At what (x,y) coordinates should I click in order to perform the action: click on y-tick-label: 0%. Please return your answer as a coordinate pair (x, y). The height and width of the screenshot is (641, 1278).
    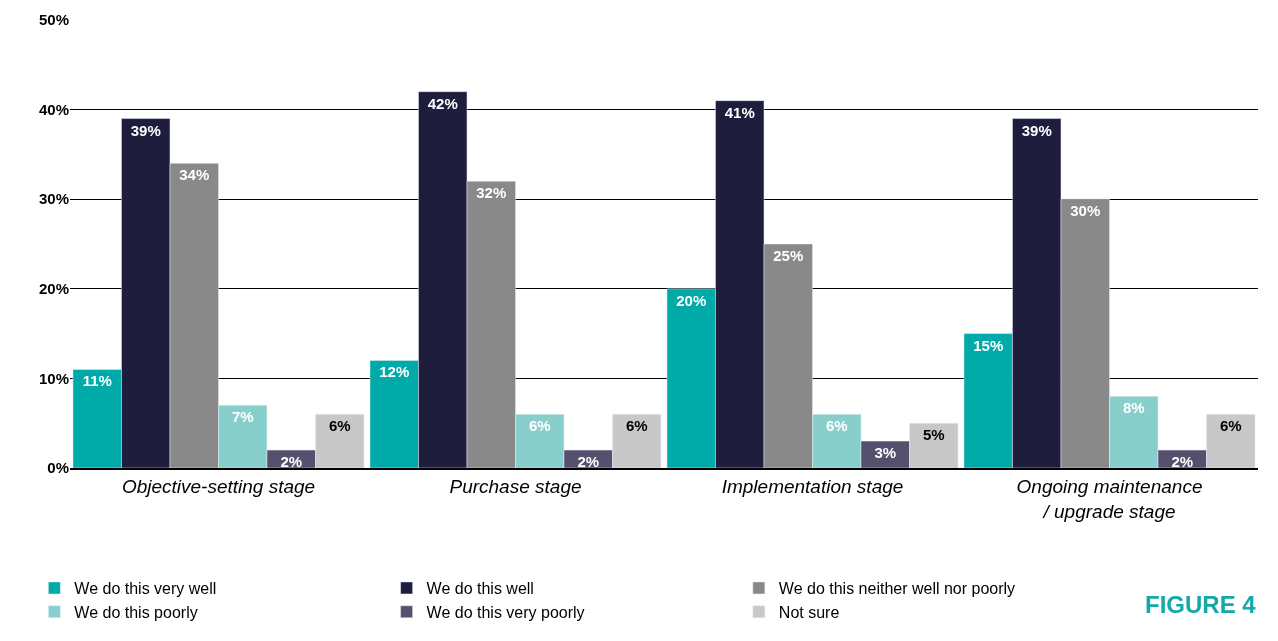
    Looking at the image, I should click on (58, 468).